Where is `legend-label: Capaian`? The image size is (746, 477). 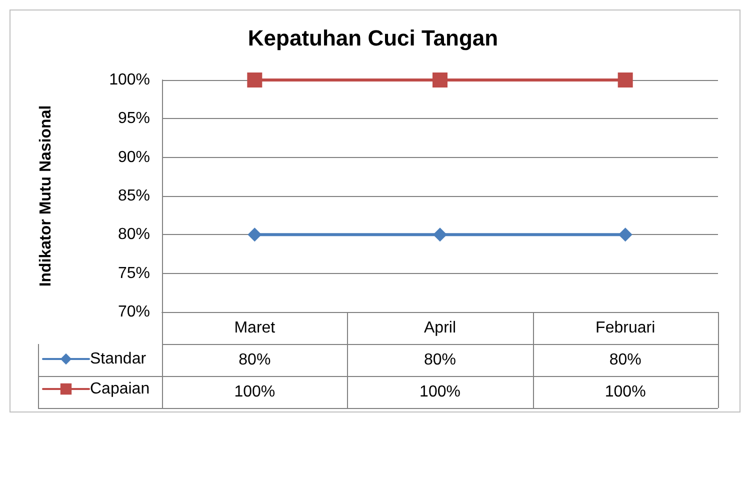
legend-label: Capaian is located at coordinates (120, 389).